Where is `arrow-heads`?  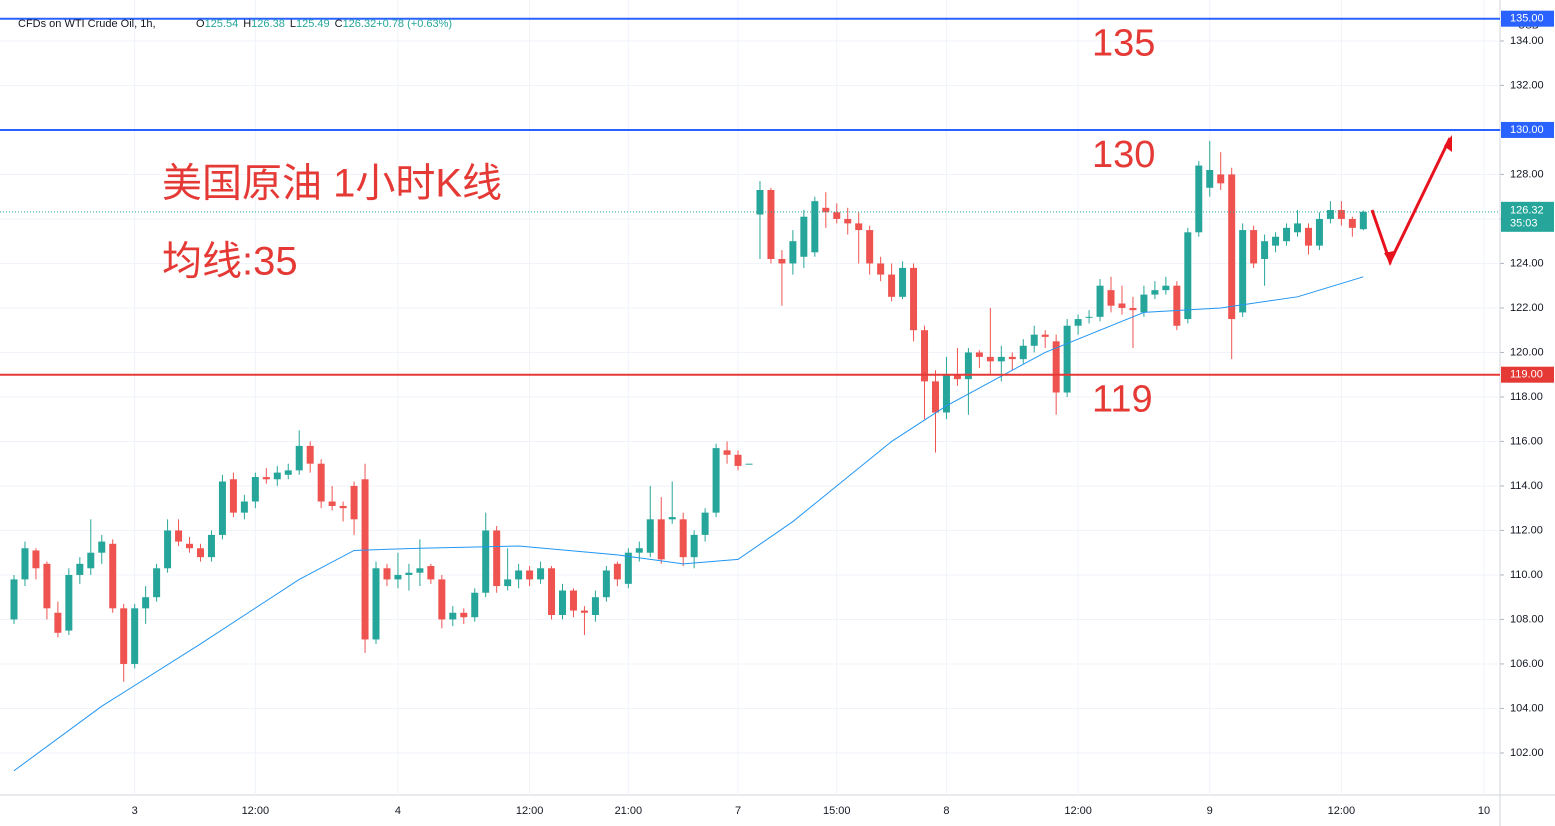 arrow-heads is located at coordinates (1418, 200).